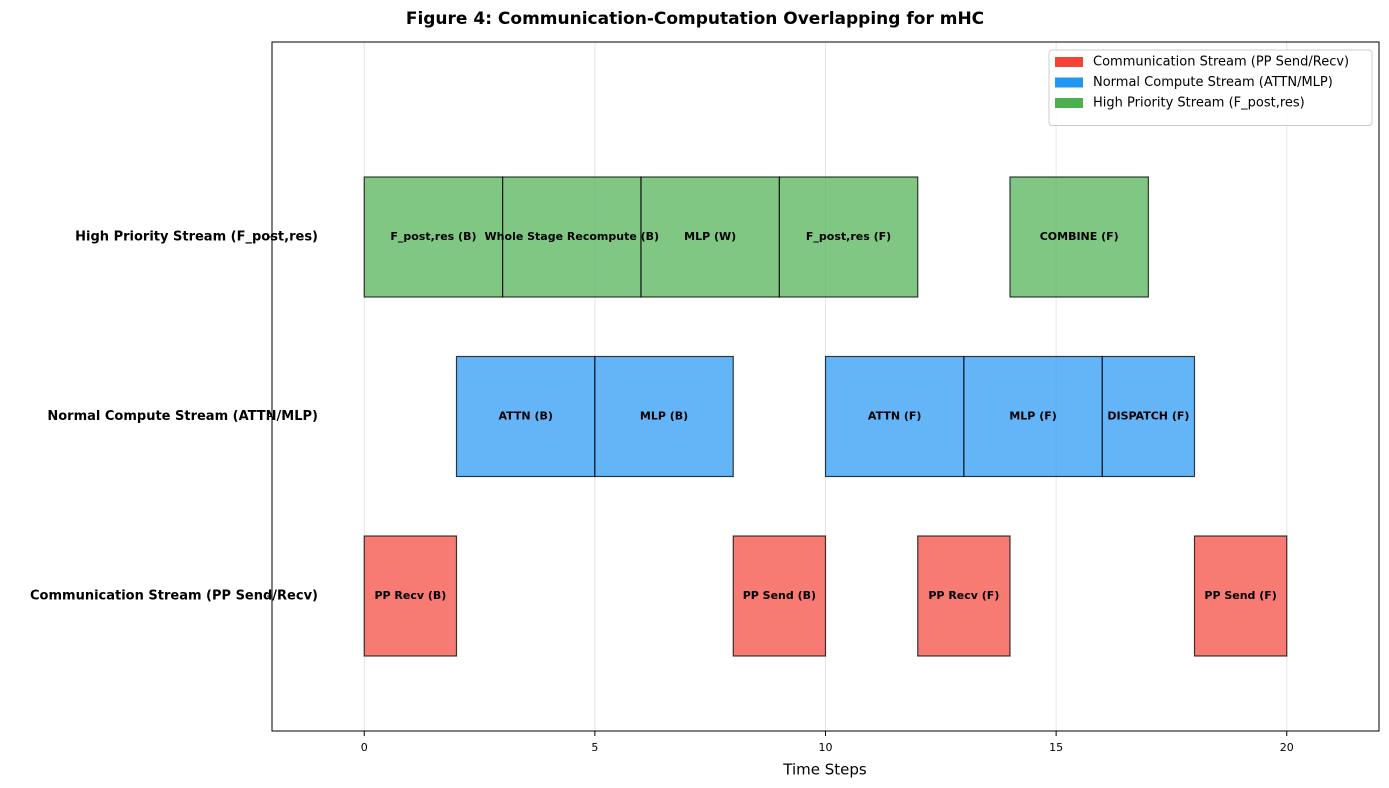 Image resolution: width=1389 pixels, height=788 pixels. Describe the element at coordinates (1221, 62) in the screenshot. I see `legend-label: Communication Stream (PP Send/Recv)` at that location.